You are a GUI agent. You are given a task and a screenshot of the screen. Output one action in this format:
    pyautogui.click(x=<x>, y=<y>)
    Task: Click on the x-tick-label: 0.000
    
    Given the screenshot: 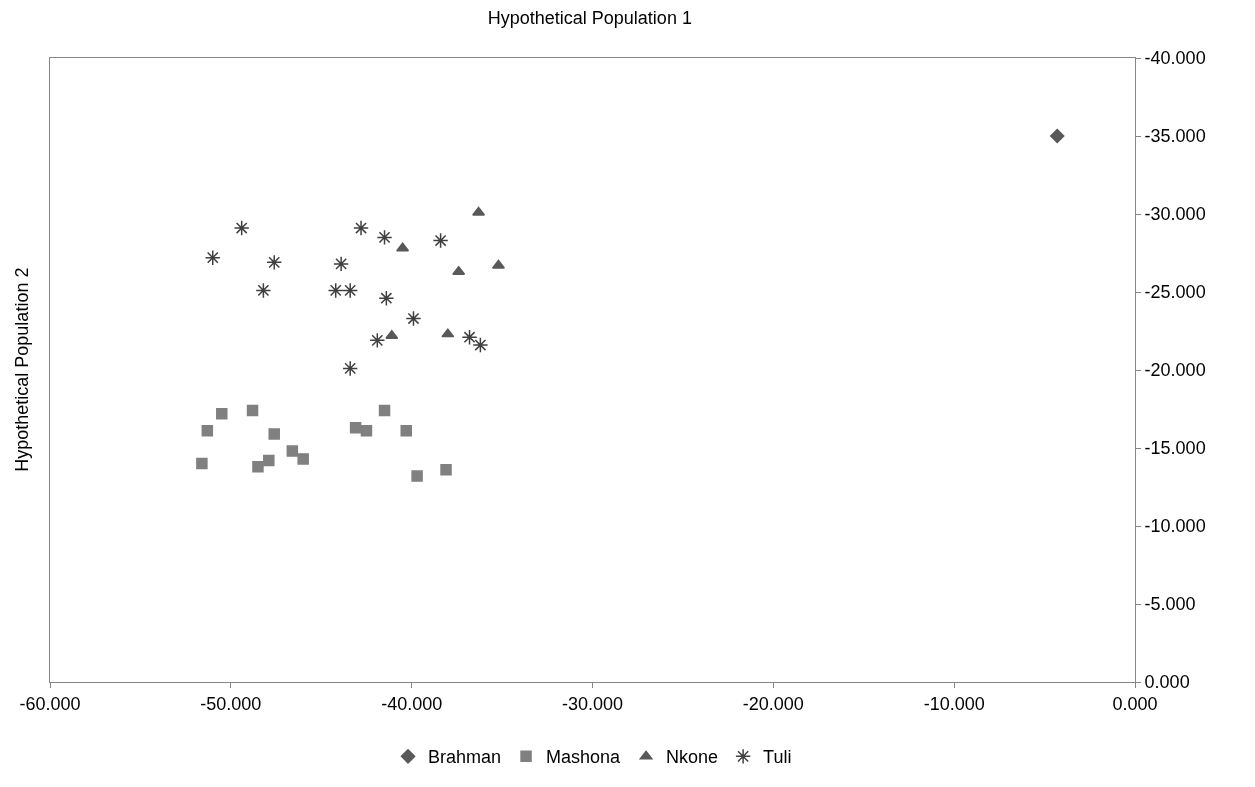 What is the action you would take?
    pyautogui.click(x=1135, y=703)
    